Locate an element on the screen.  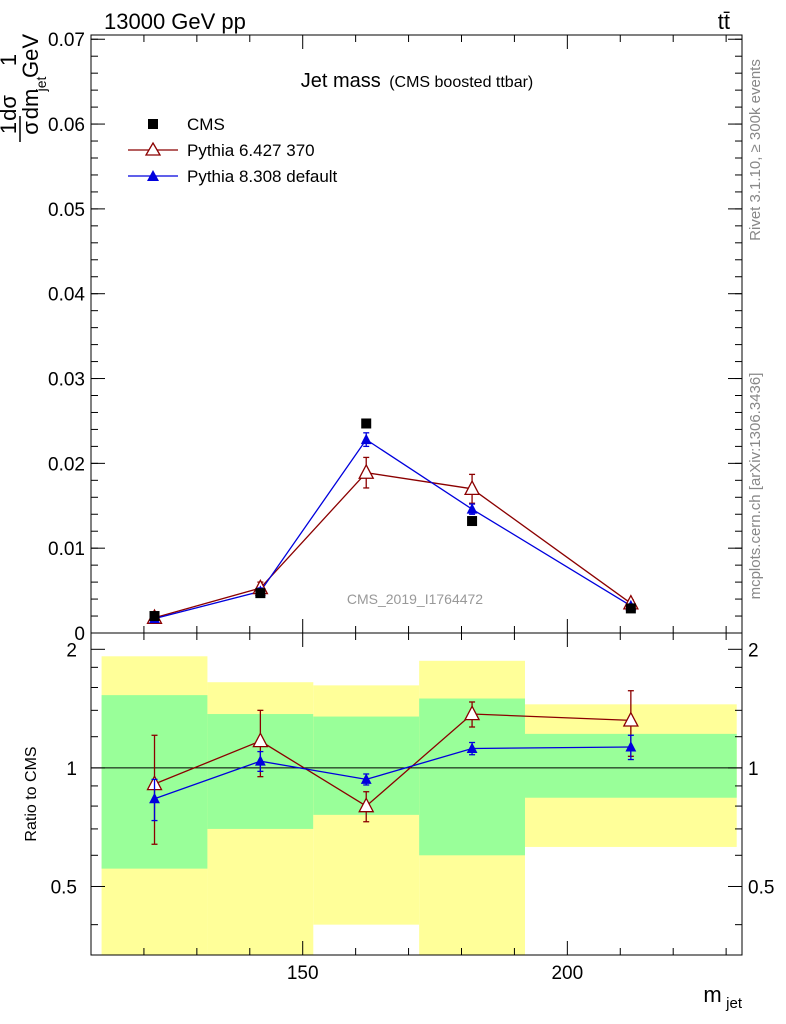
ratio-ytick-label-right: 1 is located at coordinates (753, 769).